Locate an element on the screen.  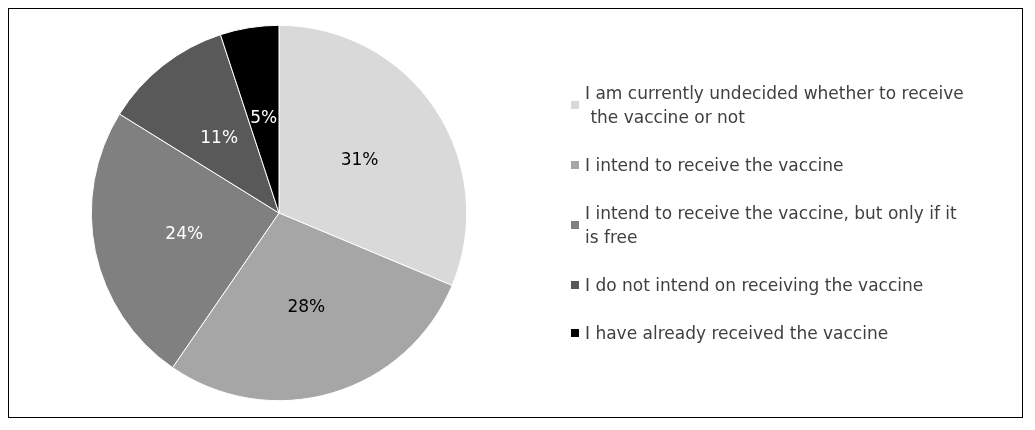
legend-label: I am currently undecided whether to receive the vaccine or not is located at coordinates (774, 105).